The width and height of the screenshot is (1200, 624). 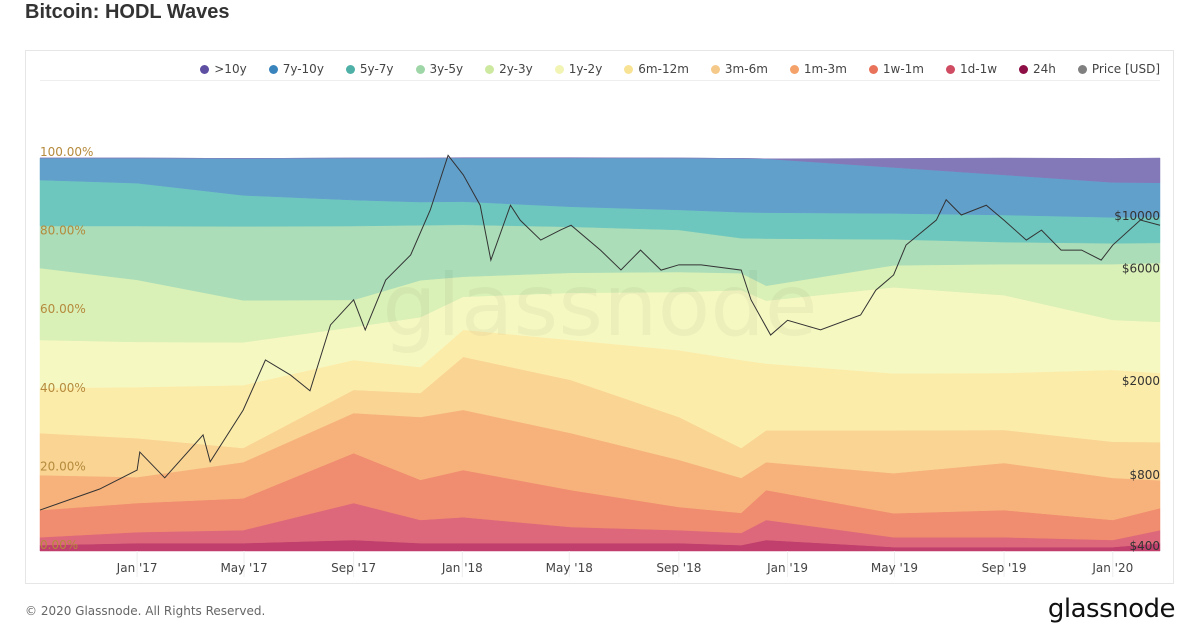 I want to click on copyright-footer: © 2020 Glassnode. All Rights Reserved., so click(x=145, y=611).